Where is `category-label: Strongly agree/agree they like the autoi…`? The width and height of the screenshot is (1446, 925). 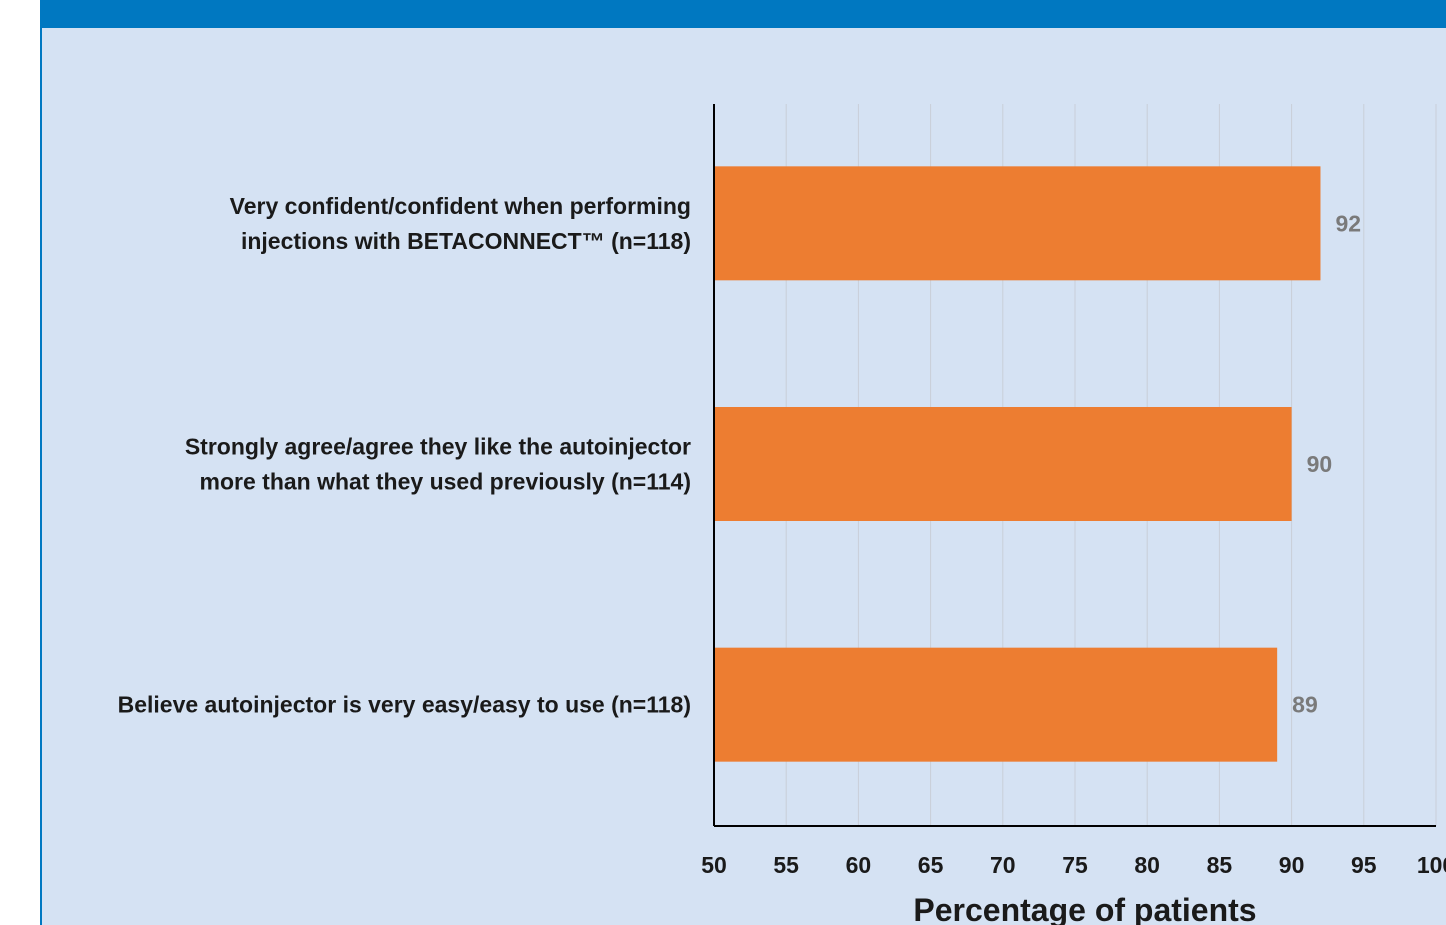
category-label: Strongly agree/agree they like the autoi… is located at coordinates (438, 447).